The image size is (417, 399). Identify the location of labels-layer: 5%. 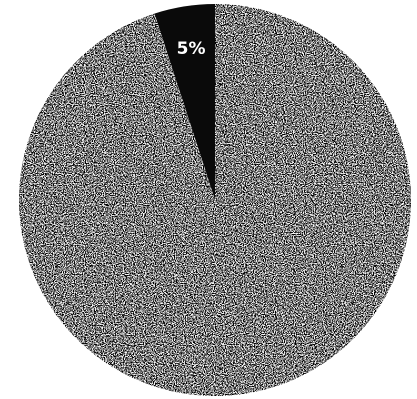
(191, 49).